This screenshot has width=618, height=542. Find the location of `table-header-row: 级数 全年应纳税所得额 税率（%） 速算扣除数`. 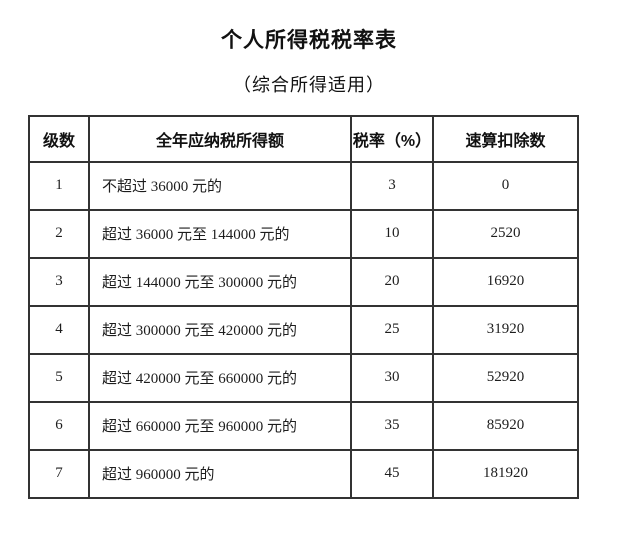

table-header-row: 级数 全年应纳税所得额 税率（%） 速算扣除数 is located at coordinates (303, 138).